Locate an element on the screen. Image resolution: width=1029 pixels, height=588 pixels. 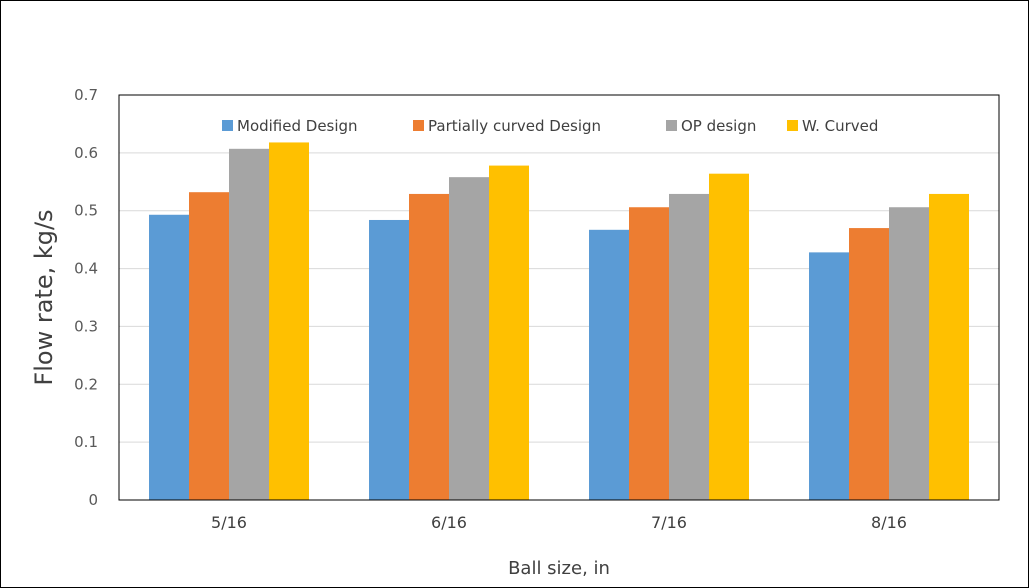
y-tick-label: 0 is located at coordinates (93, 500).